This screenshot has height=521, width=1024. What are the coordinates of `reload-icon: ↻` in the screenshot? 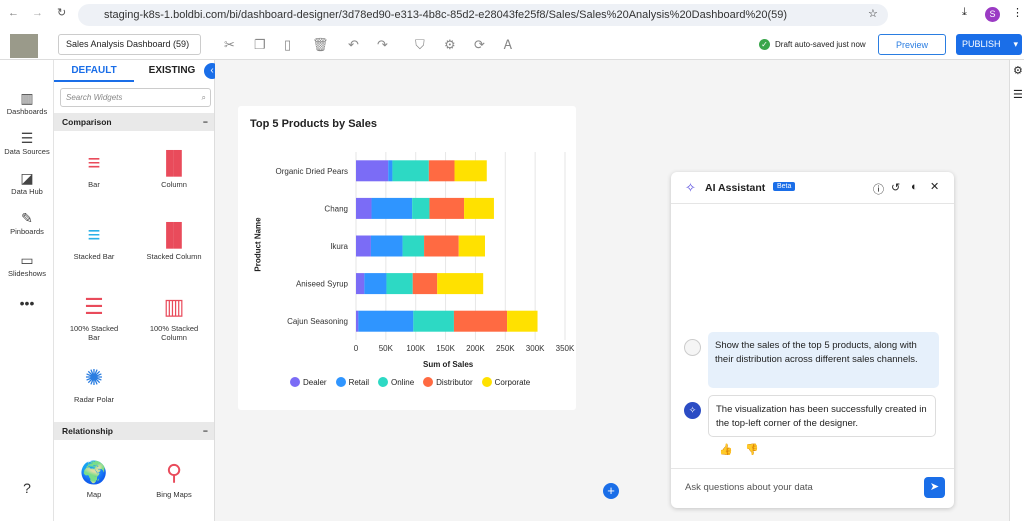 It's located at (62, 13).